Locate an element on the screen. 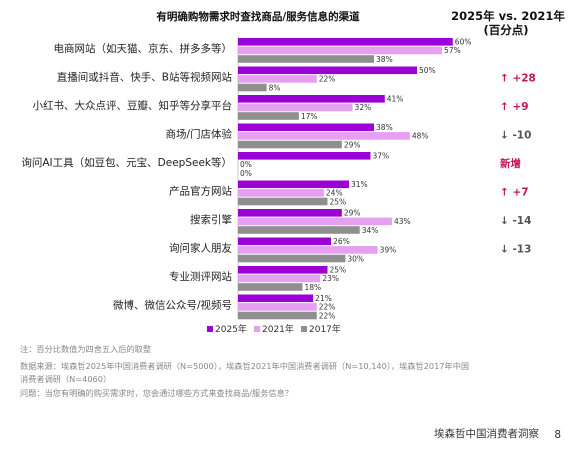 This screenshot has width=573, height=451. value-label-2017: 22% is located at coordinates (327, 315).